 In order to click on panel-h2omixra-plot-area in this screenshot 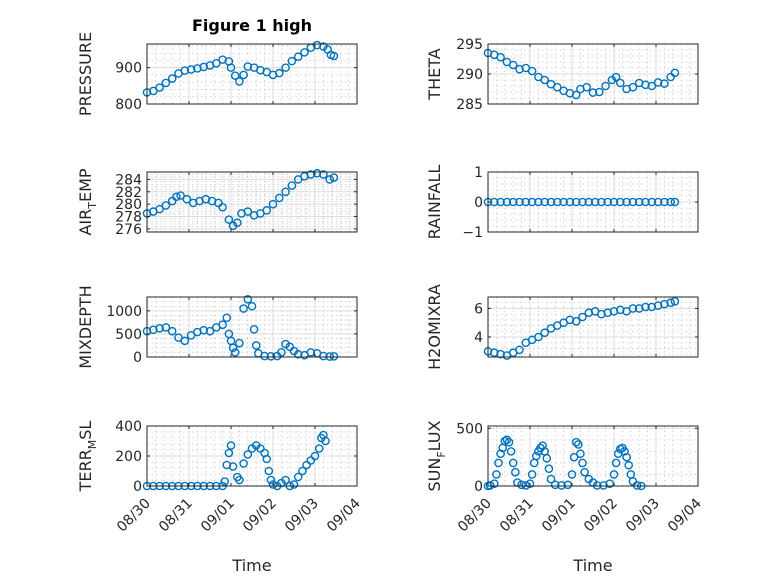, I will do `click(593, 327)`.